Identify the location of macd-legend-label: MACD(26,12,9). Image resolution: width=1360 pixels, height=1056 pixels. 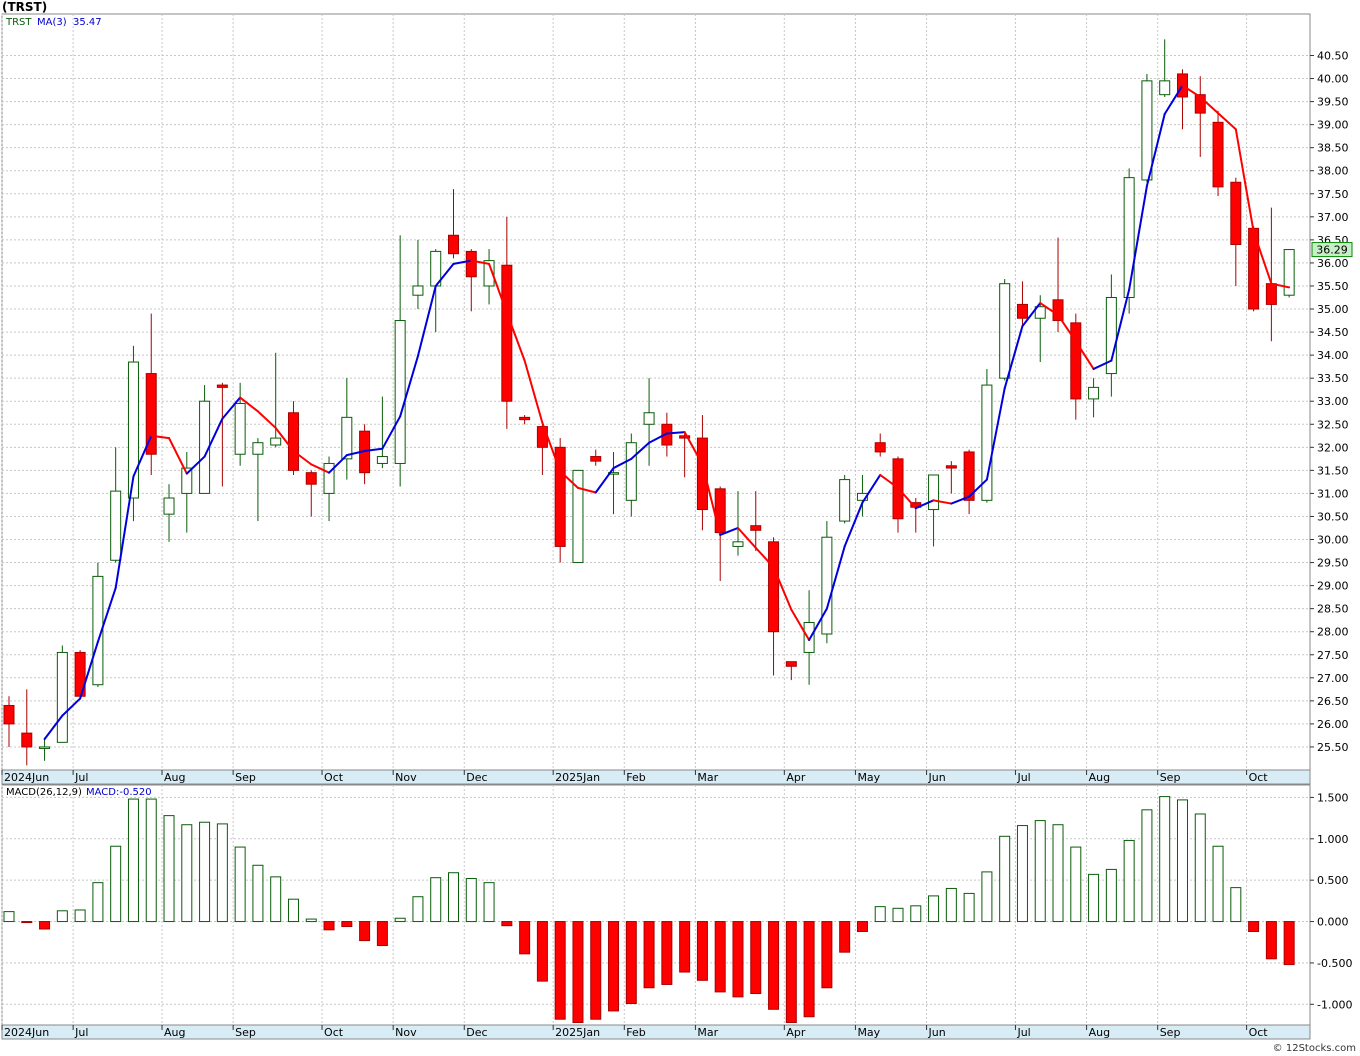
(44, 792).